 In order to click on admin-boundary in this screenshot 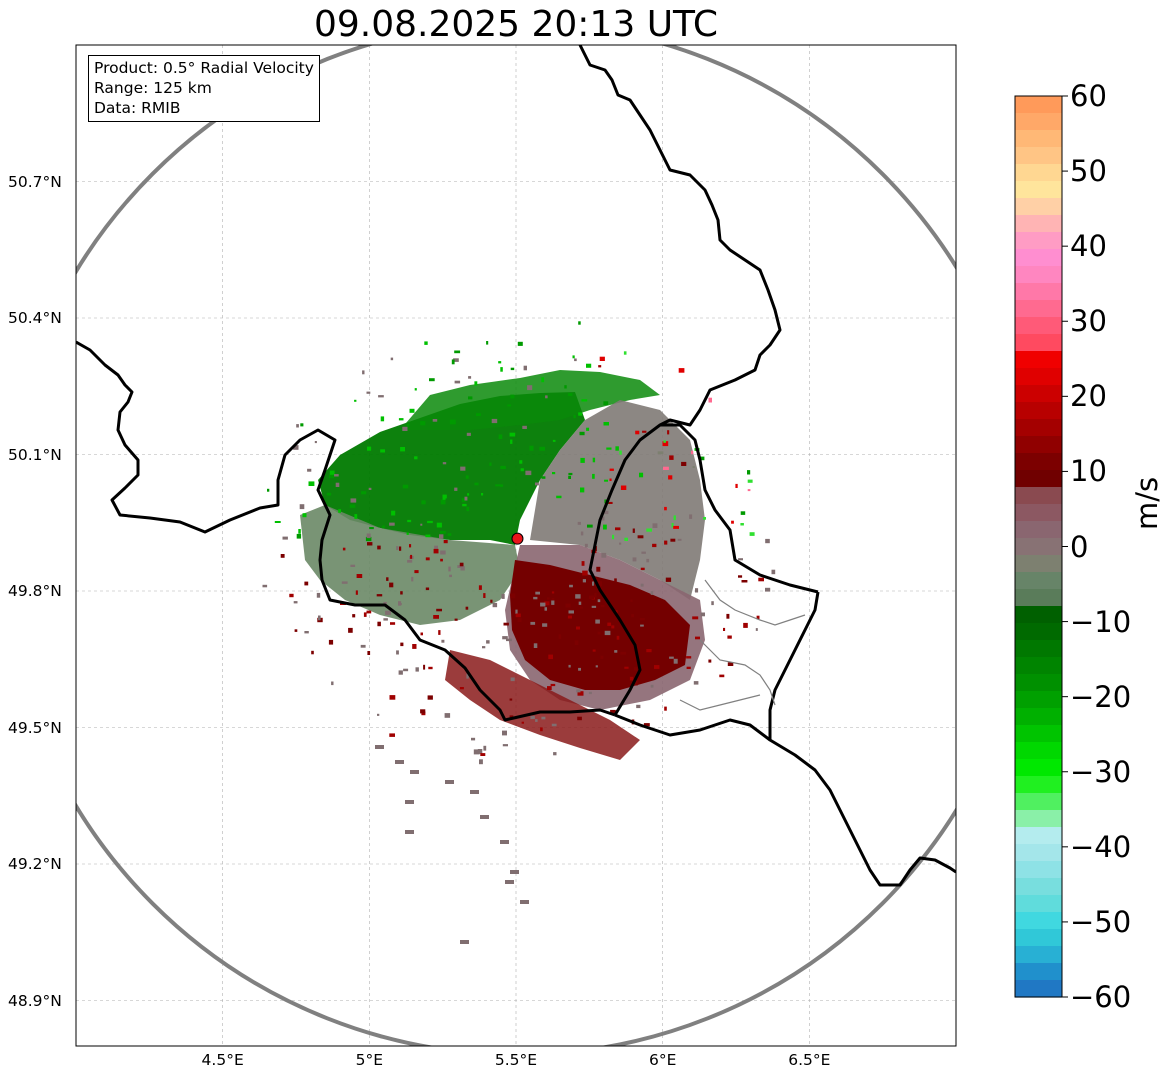, I will do `click(755, 602)`.